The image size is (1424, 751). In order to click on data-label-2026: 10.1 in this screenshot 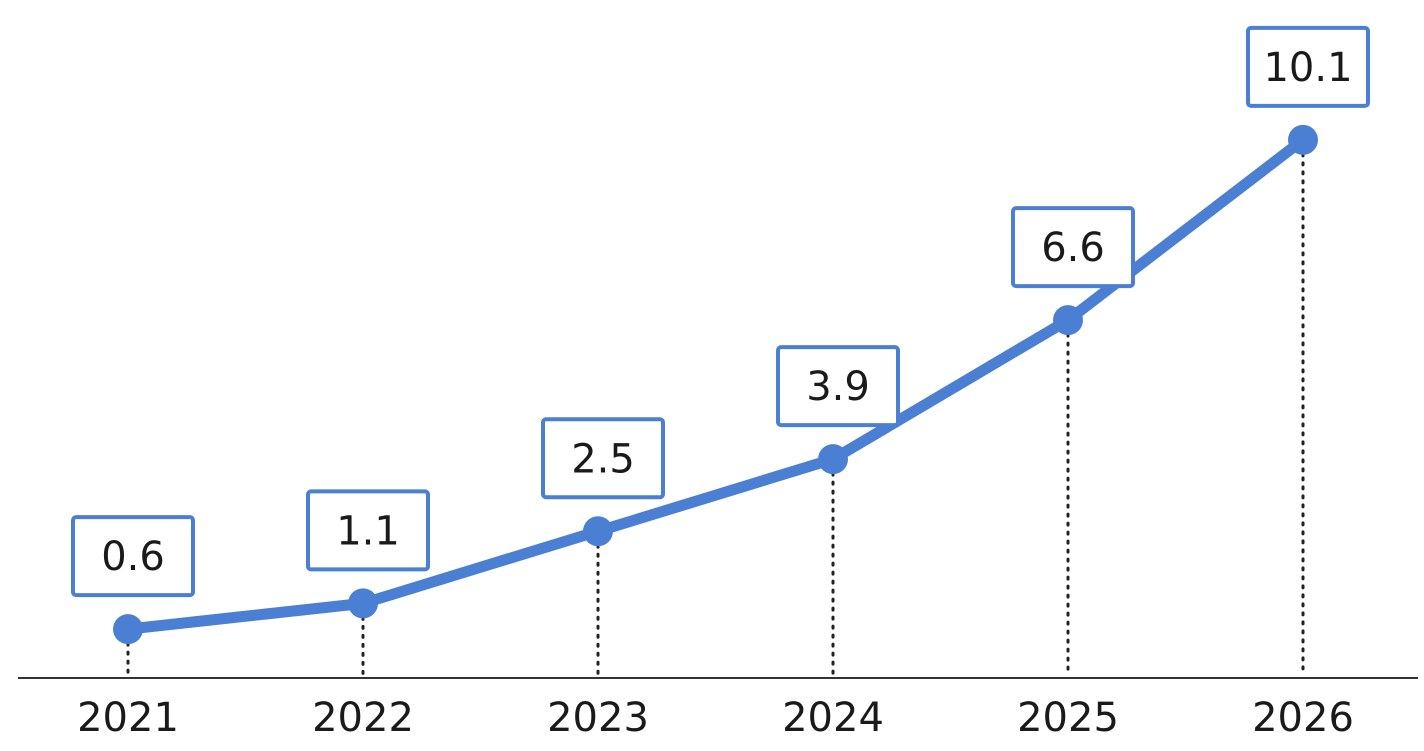, I will do `click(1307, 68)`.